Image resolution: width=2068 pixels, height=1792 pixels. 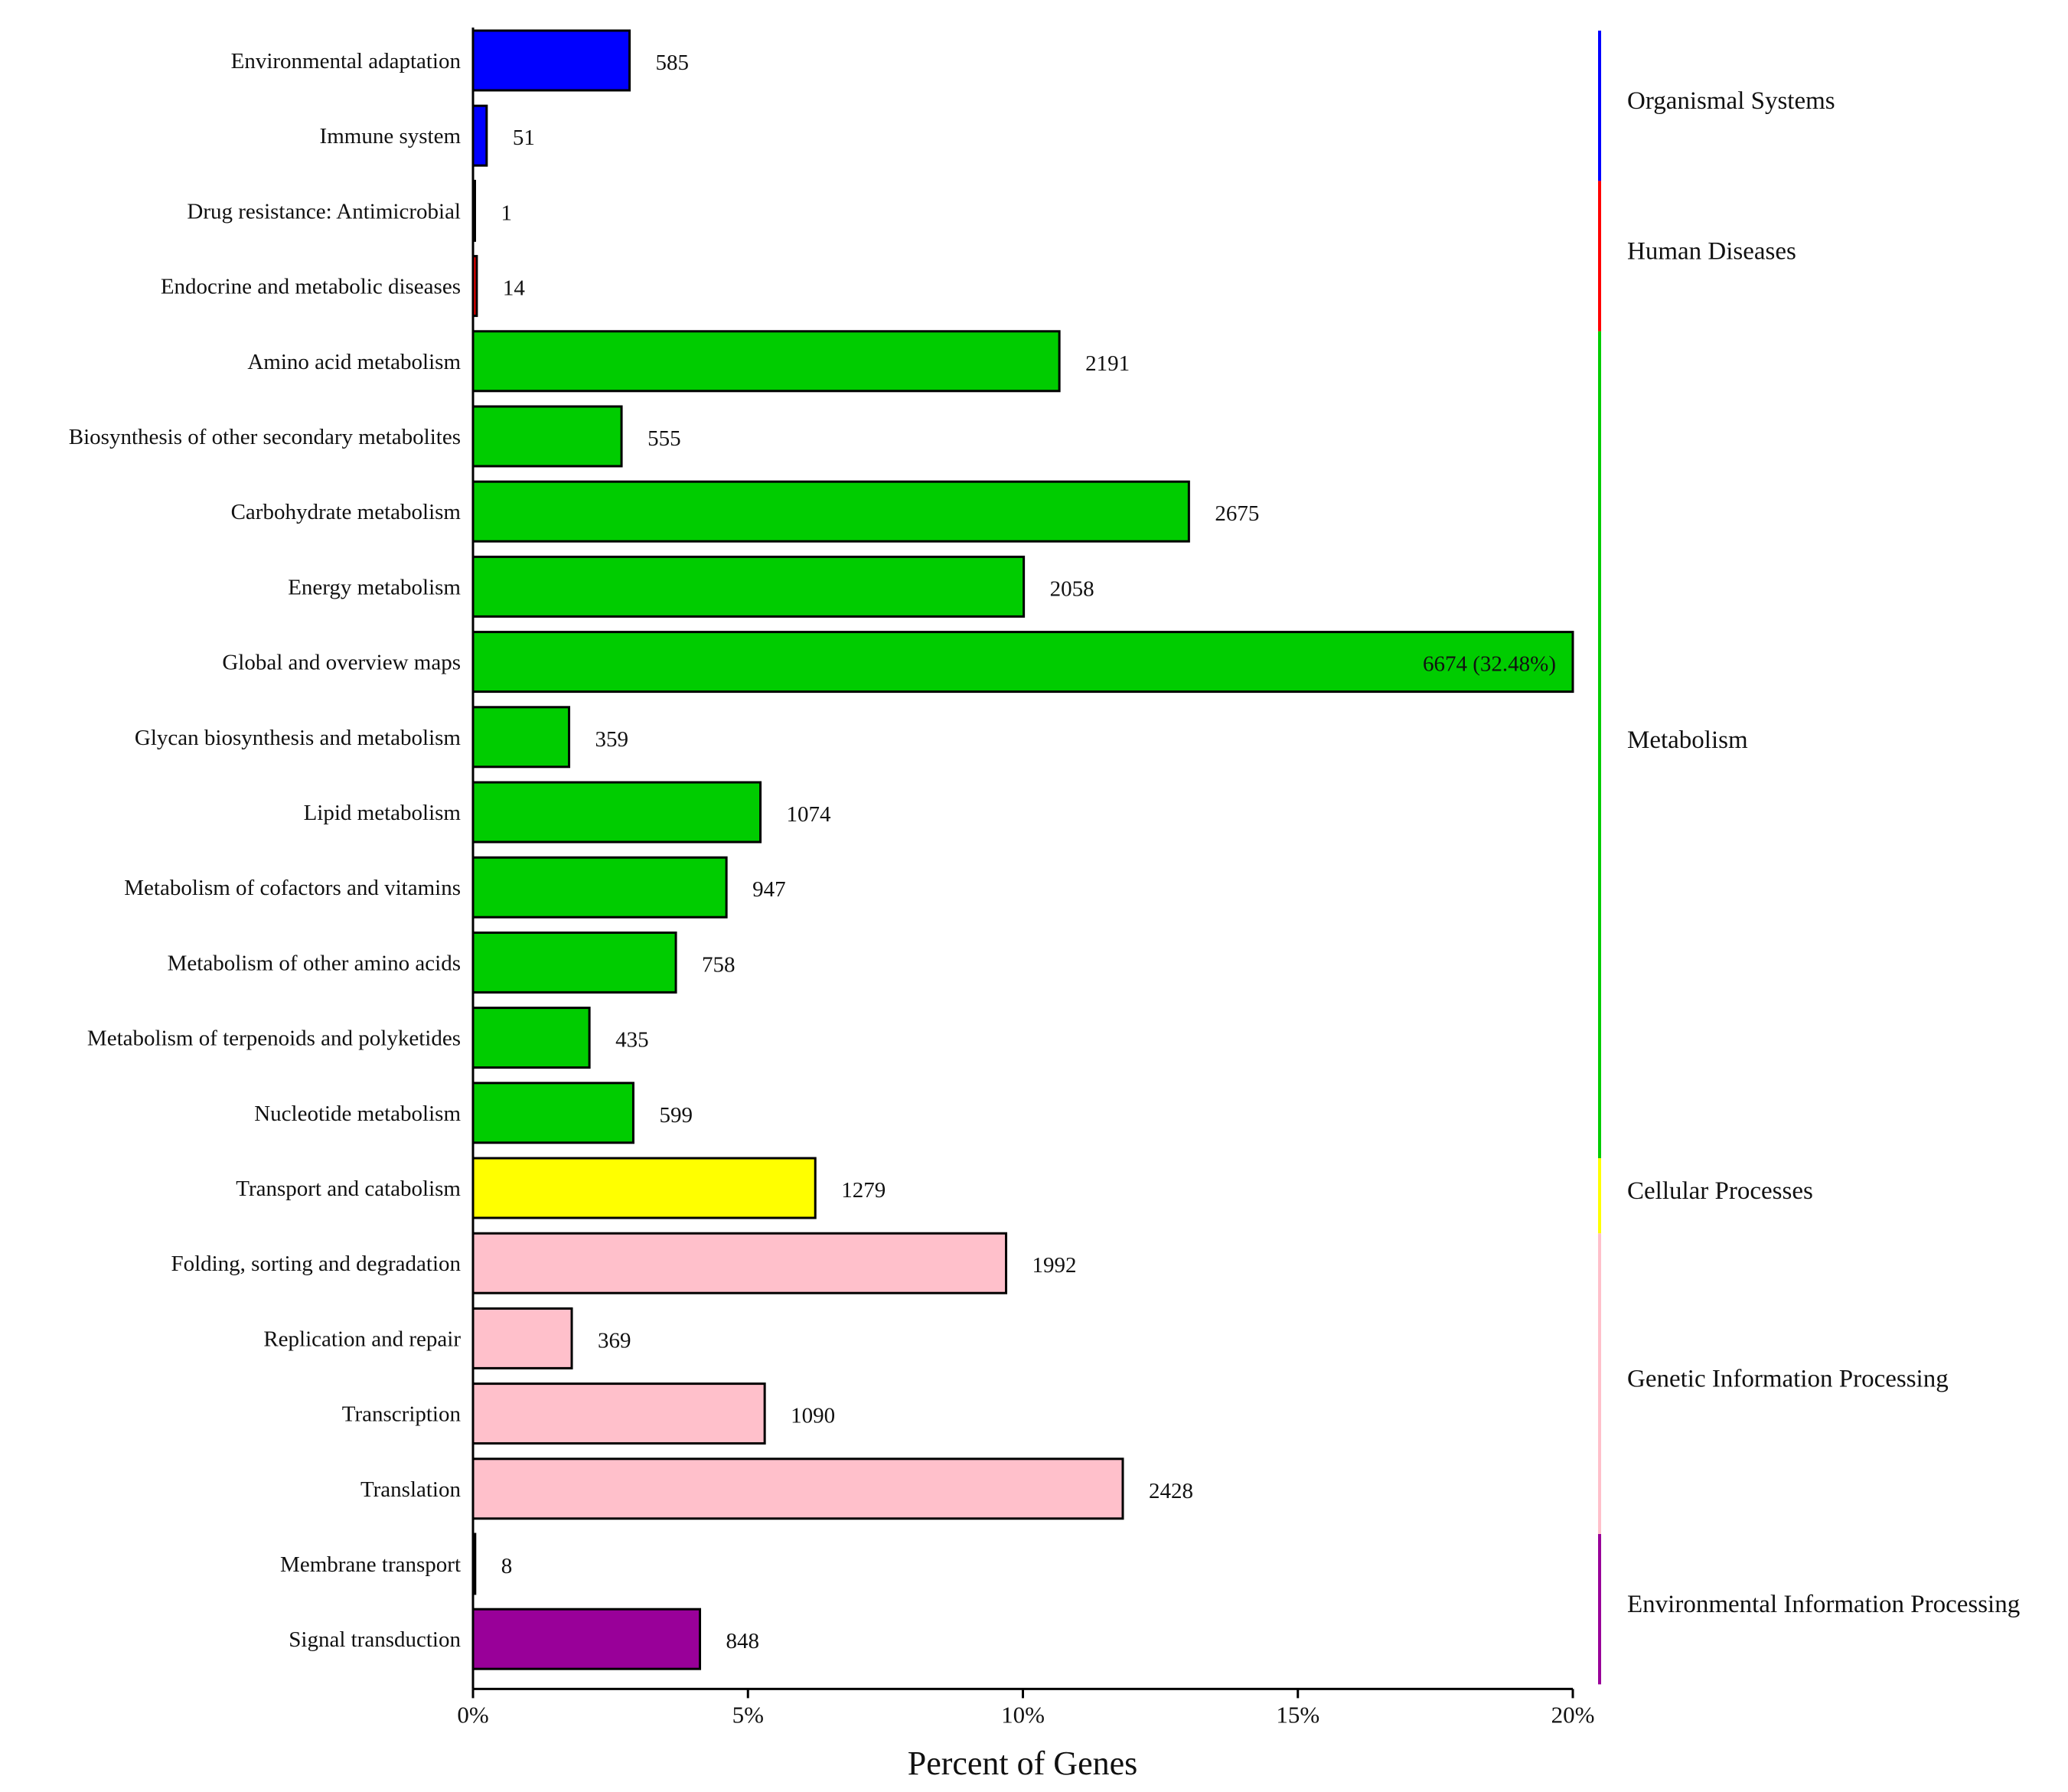 What do you see at coordinates (472, 1715) in the screenshot?
I see `x-tick-label: 0%` at bounding box center [472, 1715].